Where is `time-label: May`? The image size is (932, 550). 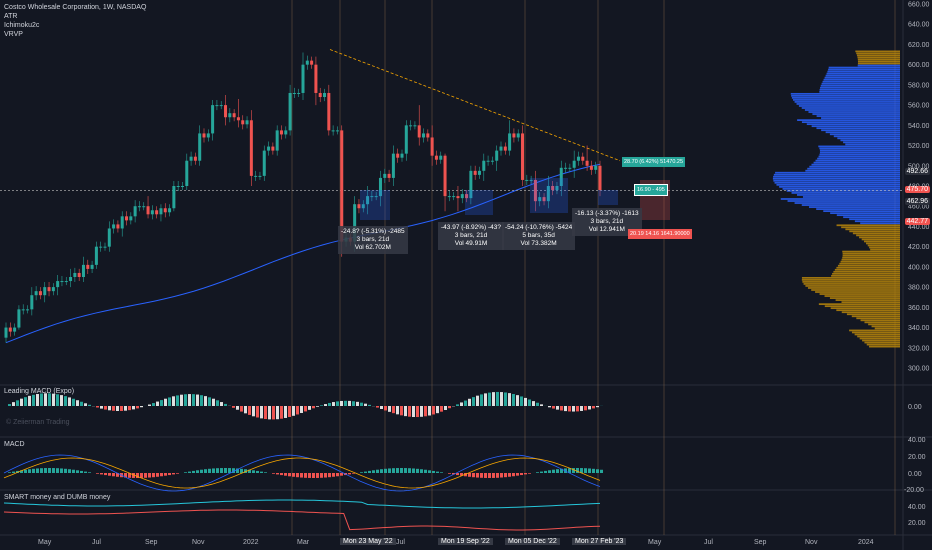 time-label: May is located at coordinates (45, 542).